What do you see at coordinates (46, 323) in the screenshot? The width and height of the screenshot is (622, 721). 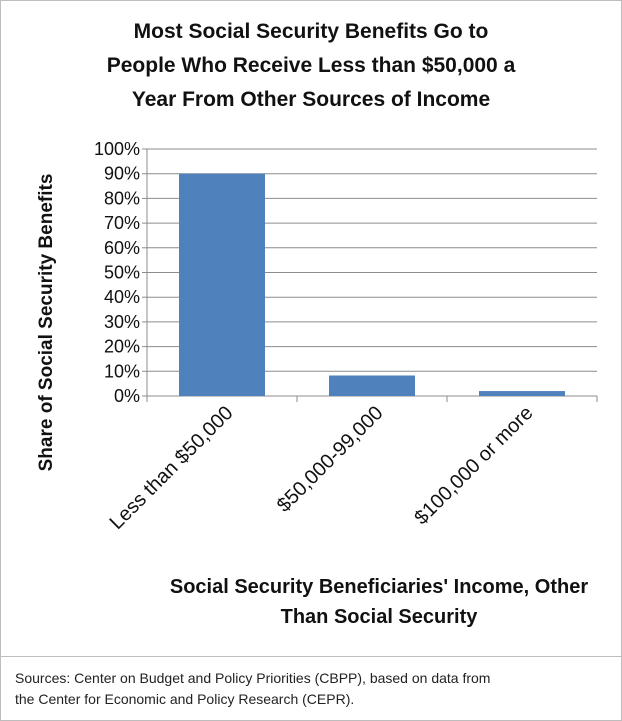 I see `y-axis-title: Share of Social Security Benefits` at bounding box center [46, 323].